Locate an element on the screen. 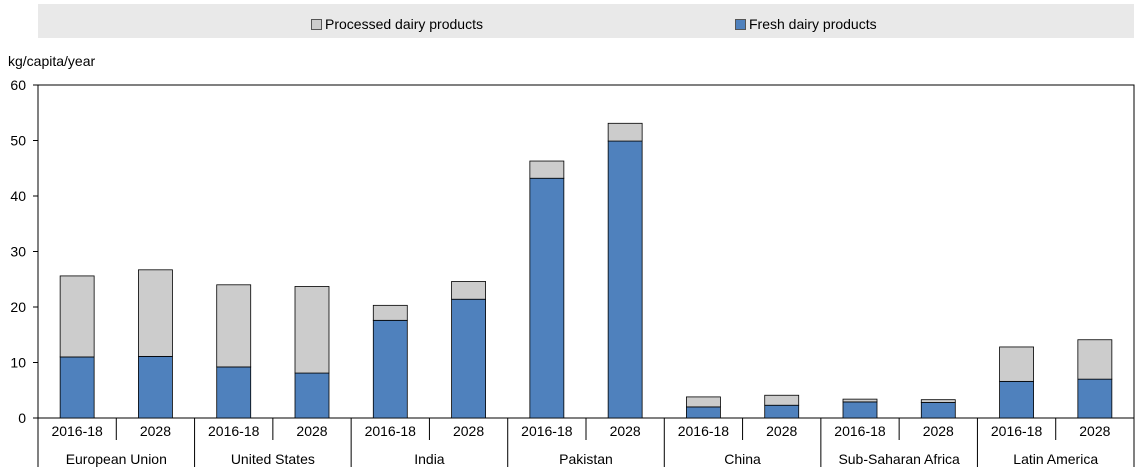  group-label: India is located at coordinates (429, 459).